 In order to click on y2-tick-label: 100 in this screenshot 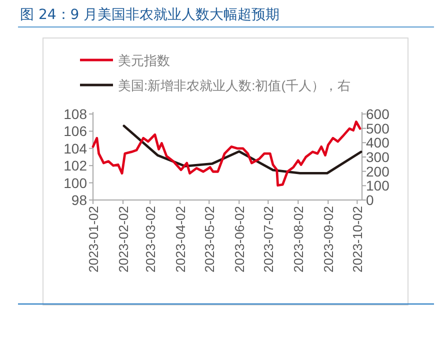, I will do `click(378, 186)`.